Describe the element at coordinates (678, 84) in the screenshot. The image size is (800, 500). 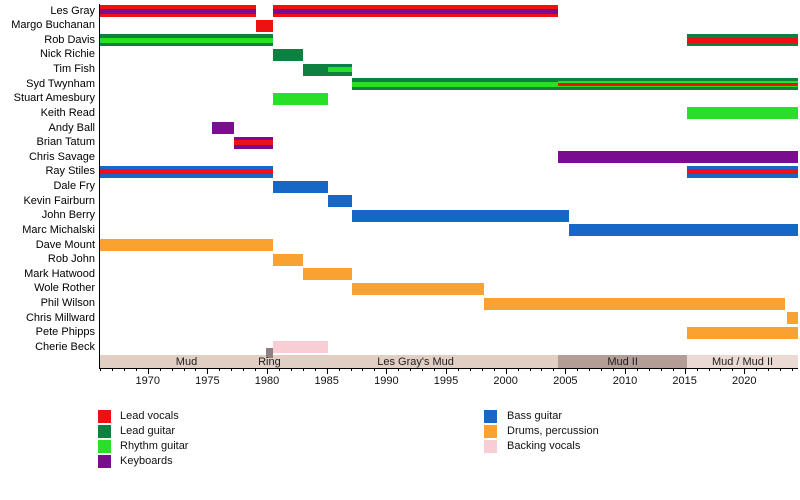
I see `timeline-bar-core-stripe` at that location.